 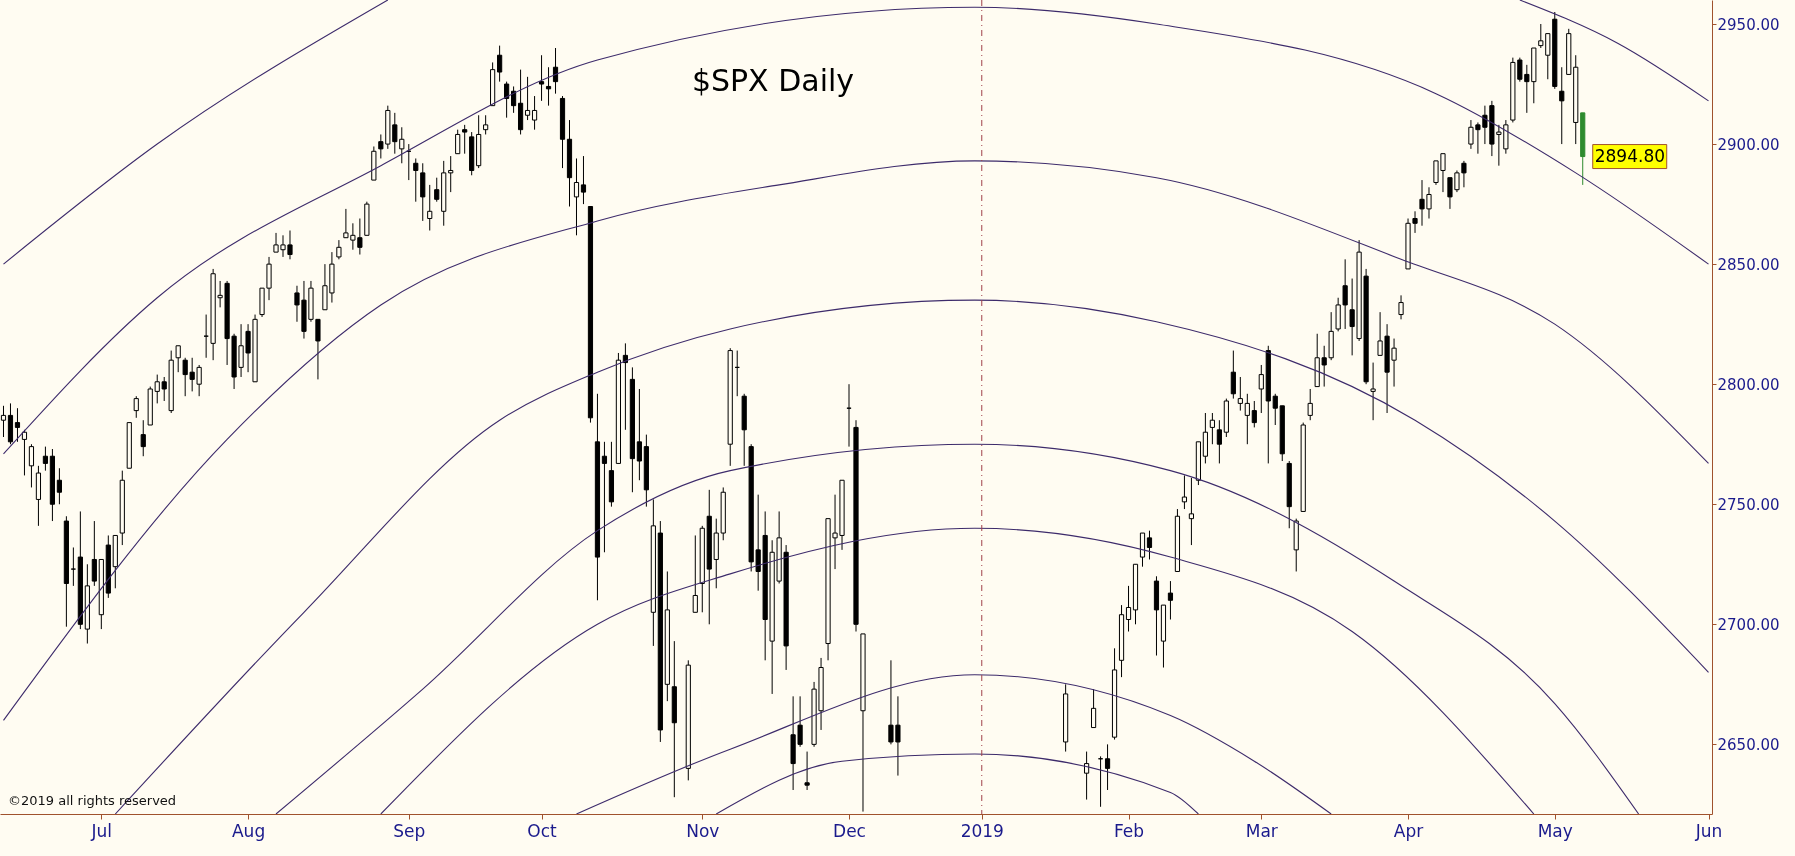 I want to click on x-tick-label: Feb, so click(x=1129, y=830).